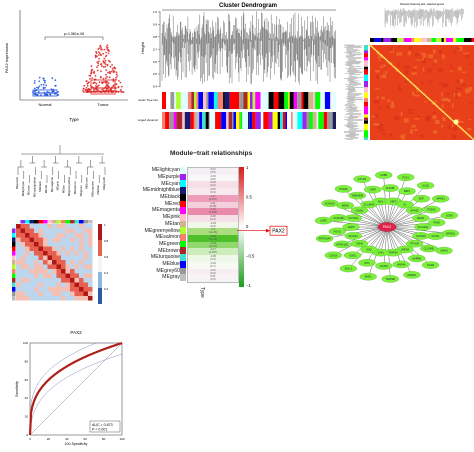  What do you see at coordinates (34, 187) in the screenshot?
I see `leaf-label: MEmidnightblue` at bounding box center [34, 187].